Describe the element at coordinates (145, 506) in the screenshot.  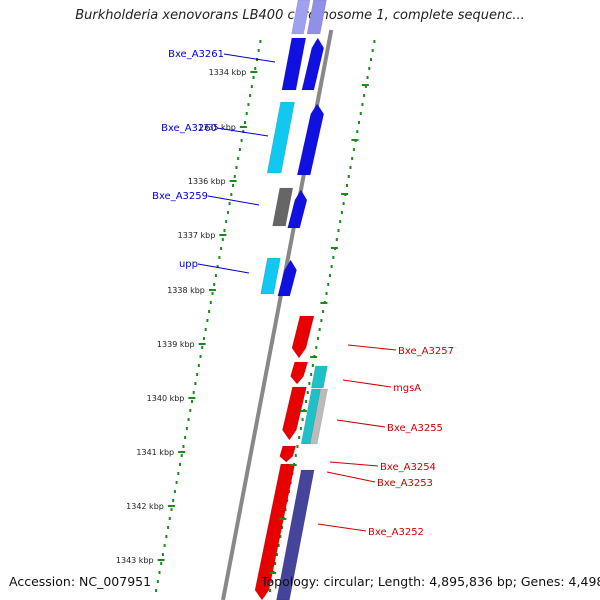
I see `tick-label: 1342 kbp` at that location.